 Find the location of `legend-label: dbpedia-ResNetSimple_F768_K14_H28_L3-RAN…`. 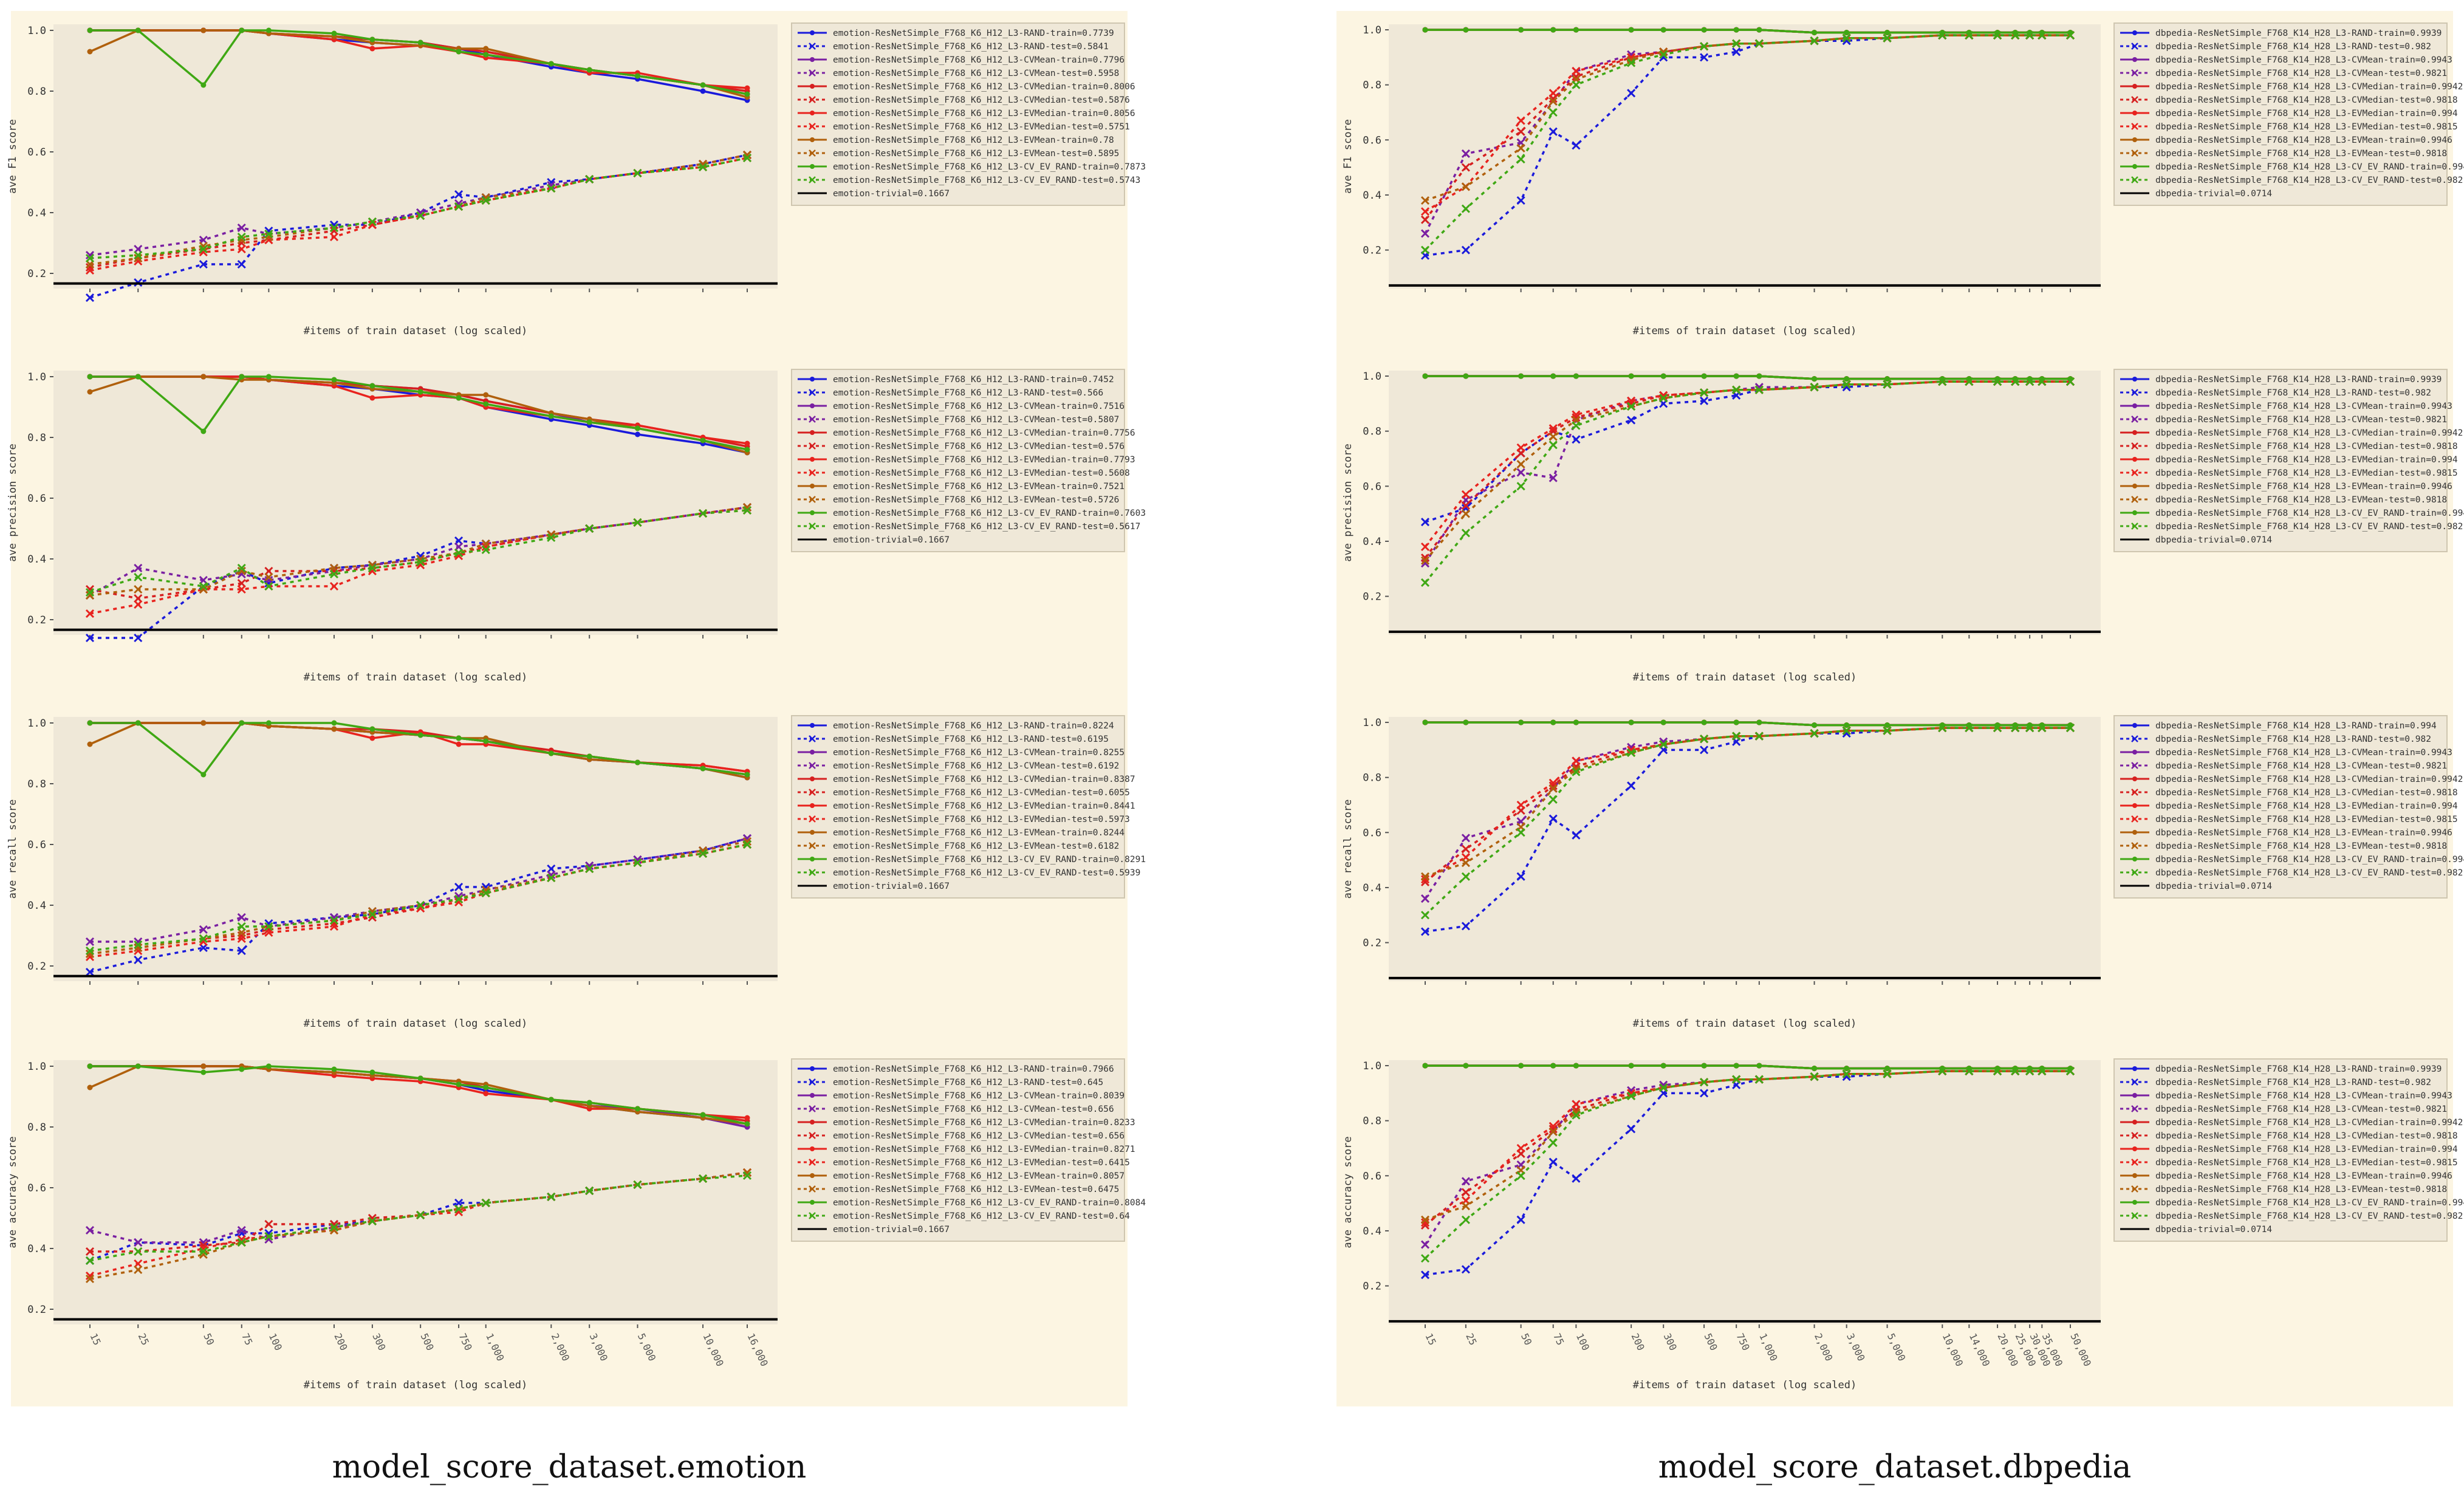

legend-label: dbpedia-ResNetSimple_F768_K14_H28_L3-RAN… is located at coordinates (2298, 1069).